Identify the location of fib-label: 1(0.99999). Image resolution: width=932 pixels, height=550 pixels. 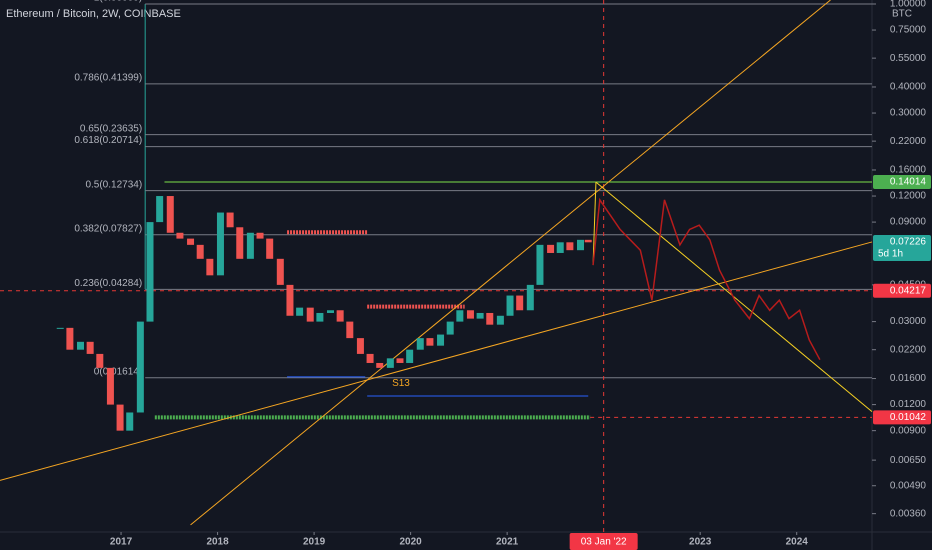
(118, 2).